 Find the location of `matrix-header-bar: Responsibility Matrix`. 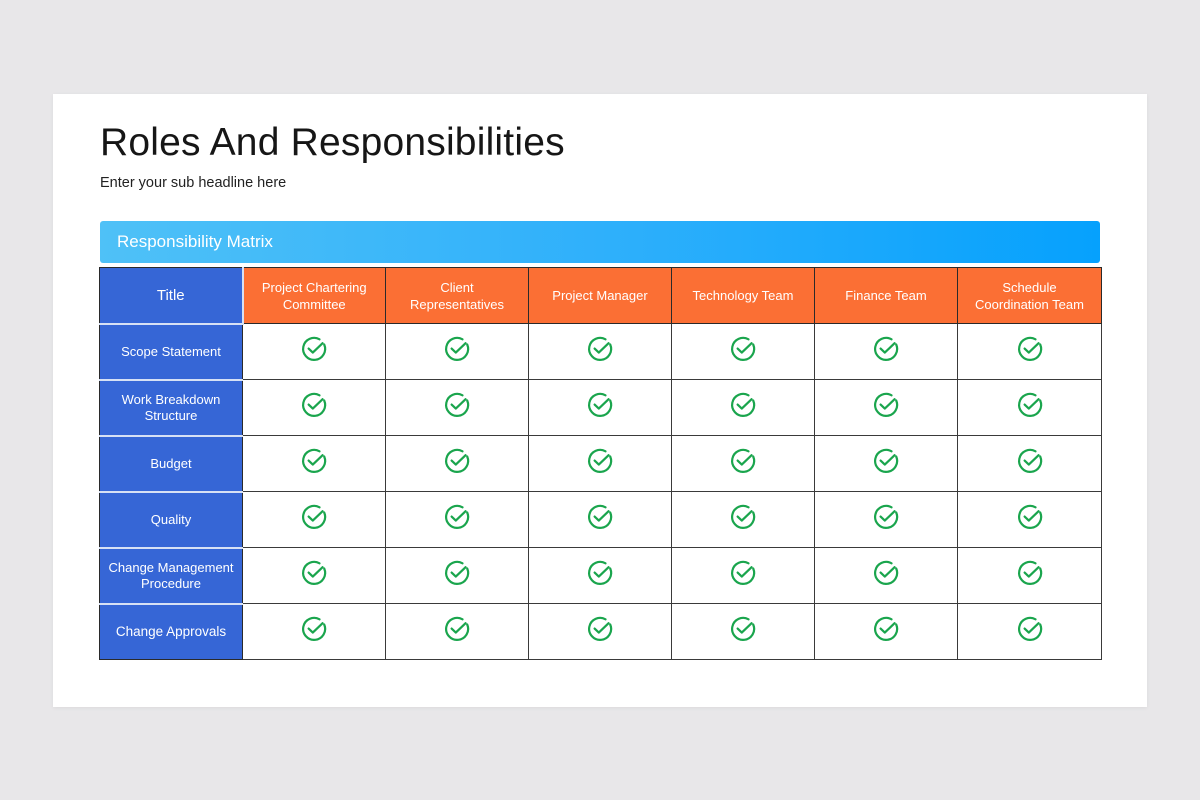

matrix-header-bar: Responsibility Matrix is located at coordinates (600, 242).